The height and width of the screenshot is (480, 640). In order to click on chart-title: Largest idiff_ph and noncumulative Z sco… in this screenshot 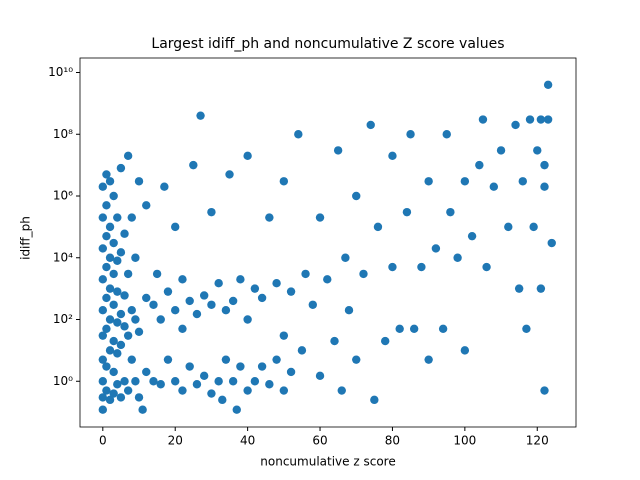, I will do `click(327, 44)`.